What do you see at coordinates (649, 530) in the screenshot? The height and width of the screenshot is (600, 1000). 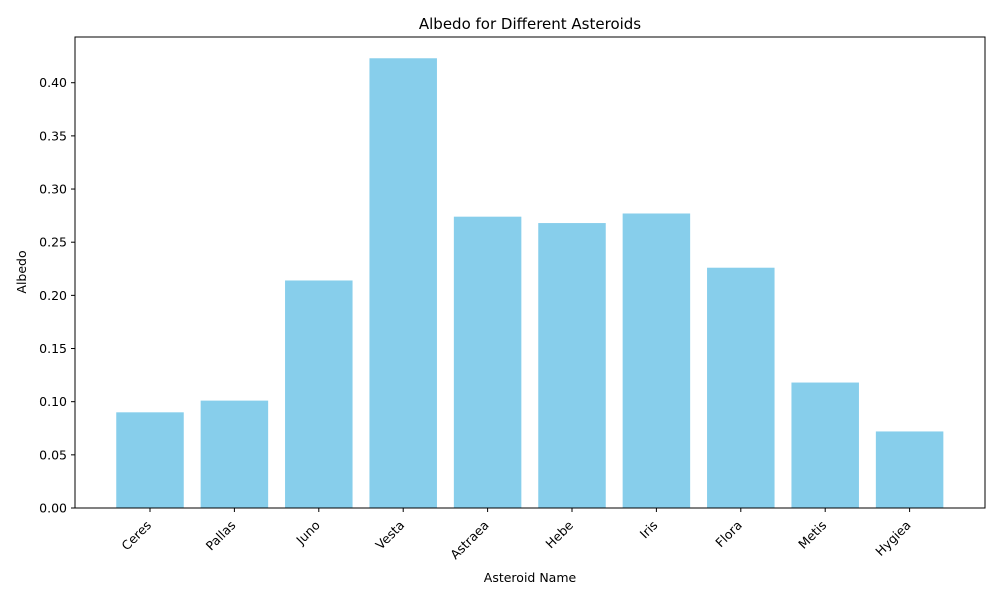 I see `x-tick-label: Iris` at bounding box center [649, 530].